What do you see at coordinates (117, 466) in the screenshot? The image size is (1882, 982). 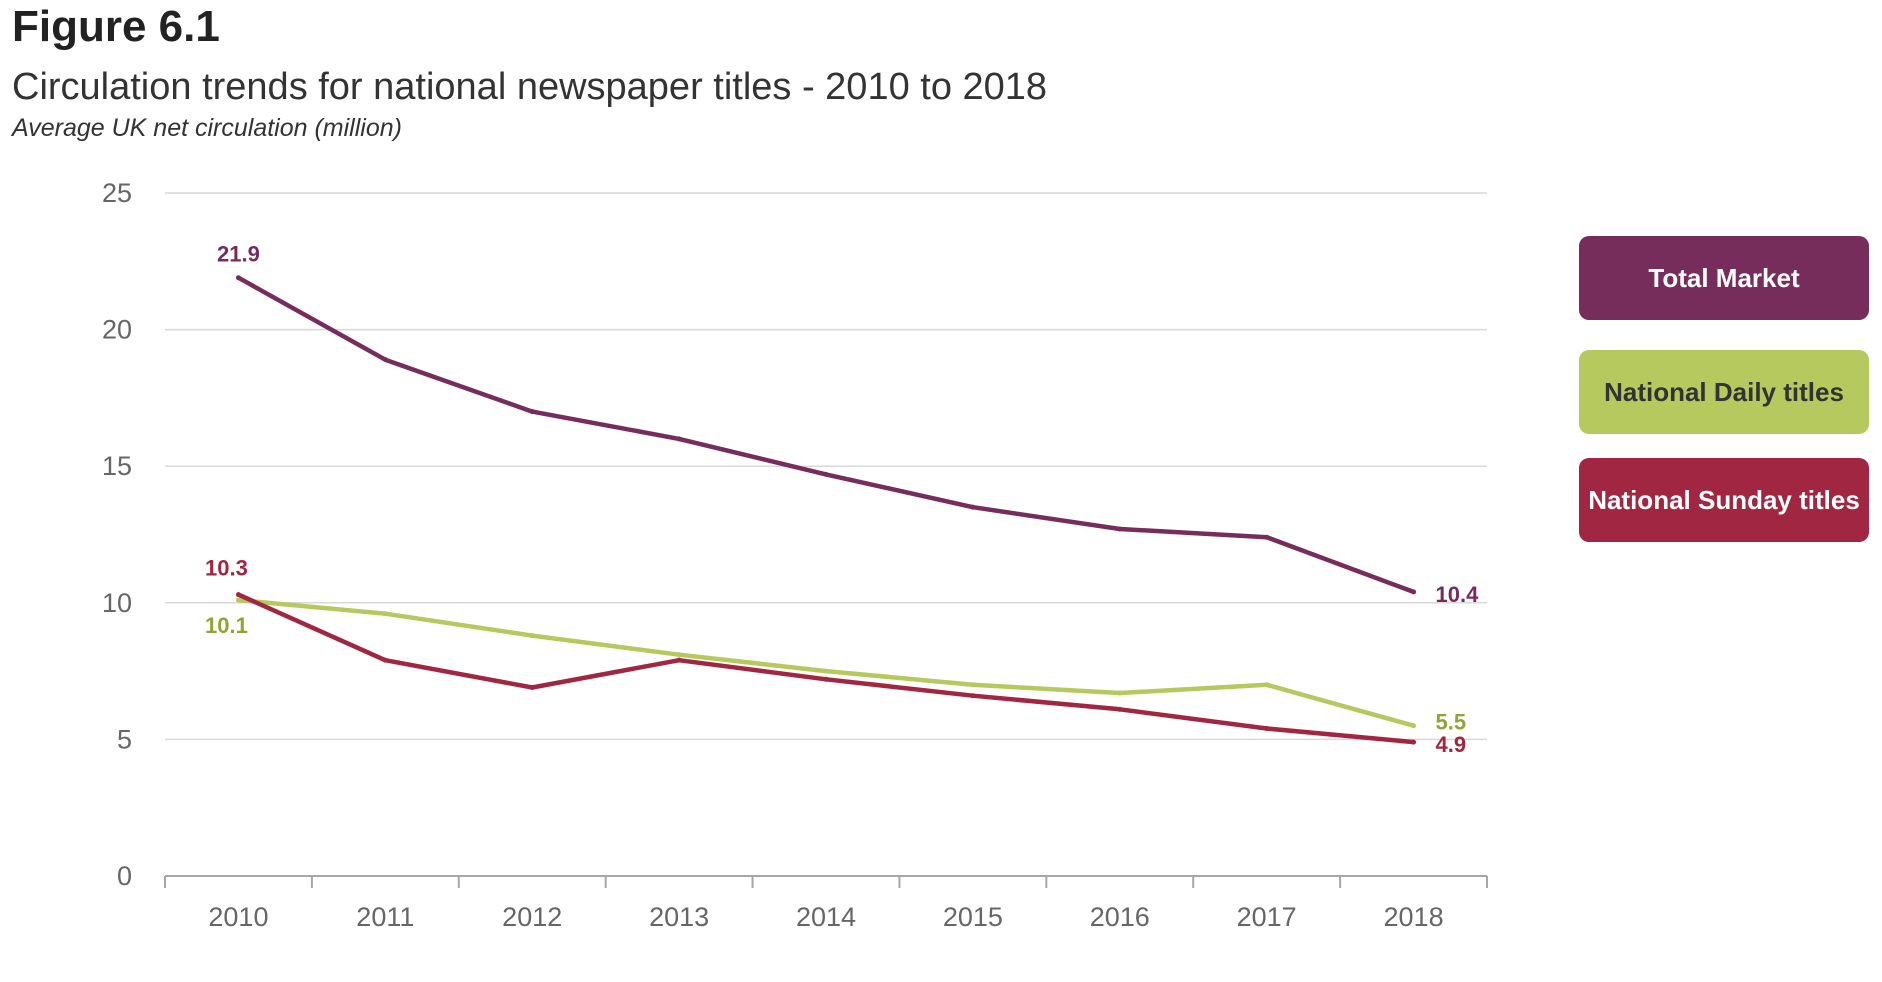 I see `y-tick-label: 15` at bounding box center [117, 466].